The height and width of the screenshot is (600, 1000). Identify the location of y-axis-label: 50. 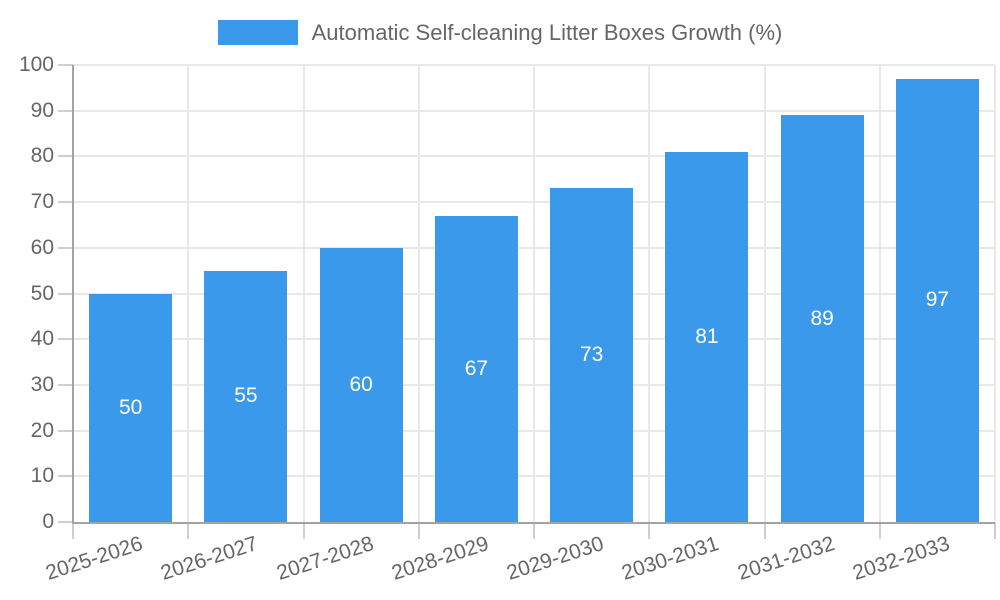
(42, 293).